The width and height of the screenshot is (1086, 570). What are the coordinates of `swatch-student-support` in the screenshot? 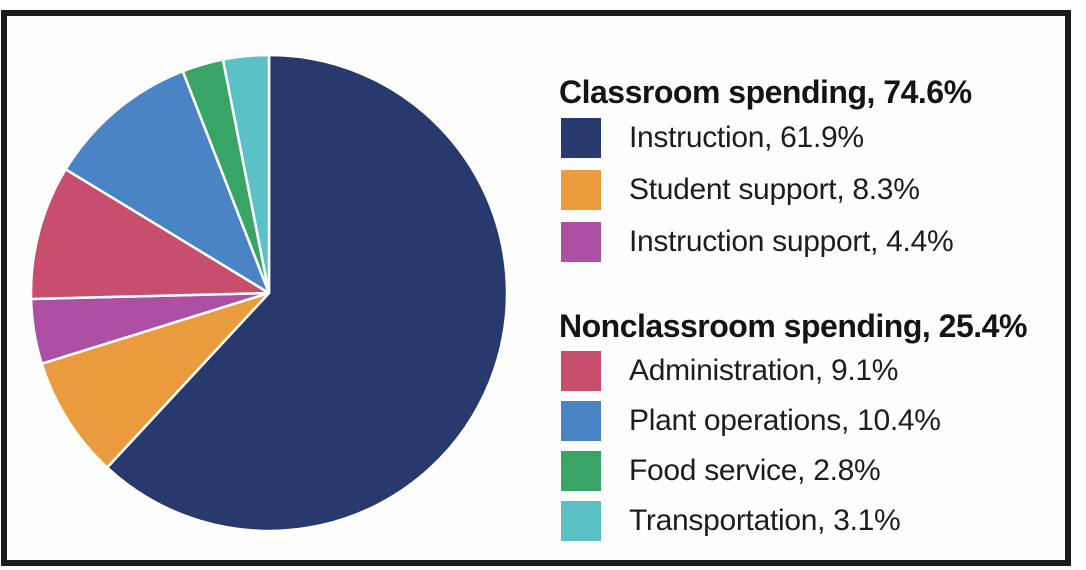 It's located at (581, 190).